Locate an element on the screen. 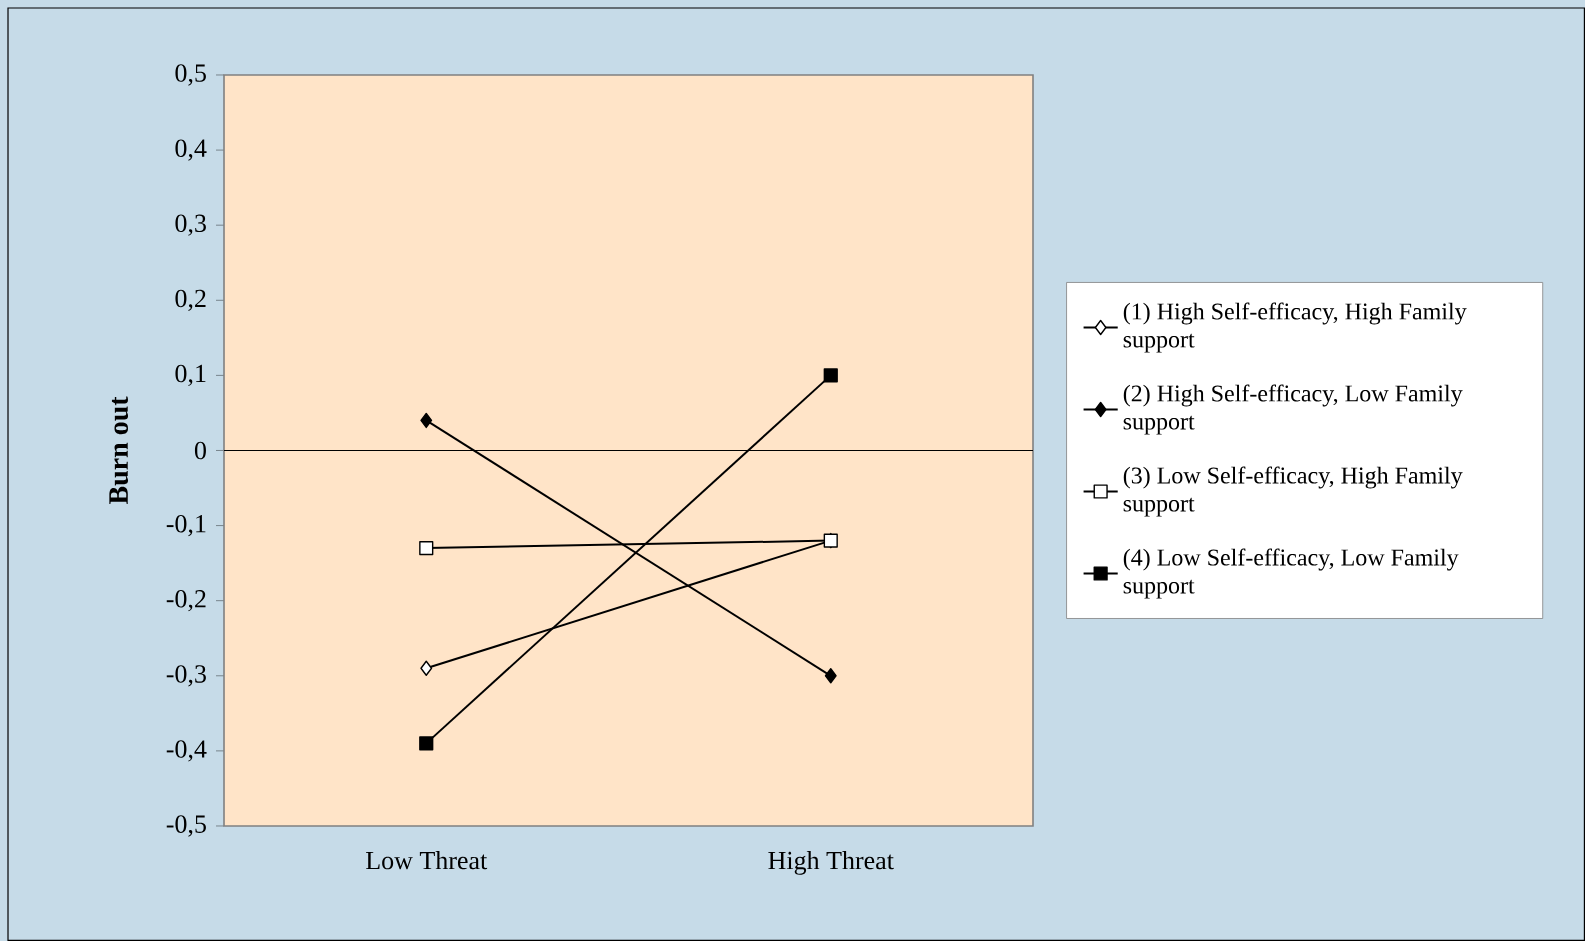 This screenshot has height=941, width=1585. x-tick-label: High Threat is located at coordinates (831, 863).